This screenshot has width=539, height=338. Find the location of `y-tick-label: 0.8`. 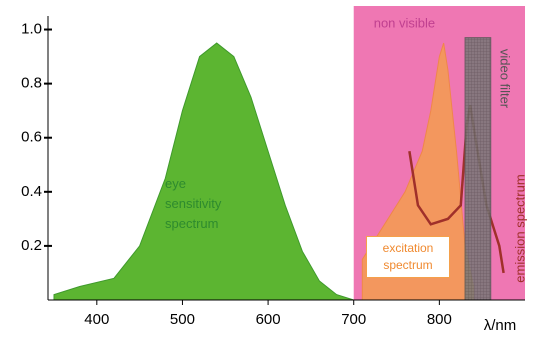

y-tick-label: 0.8 is located at coordinates (31, 83).